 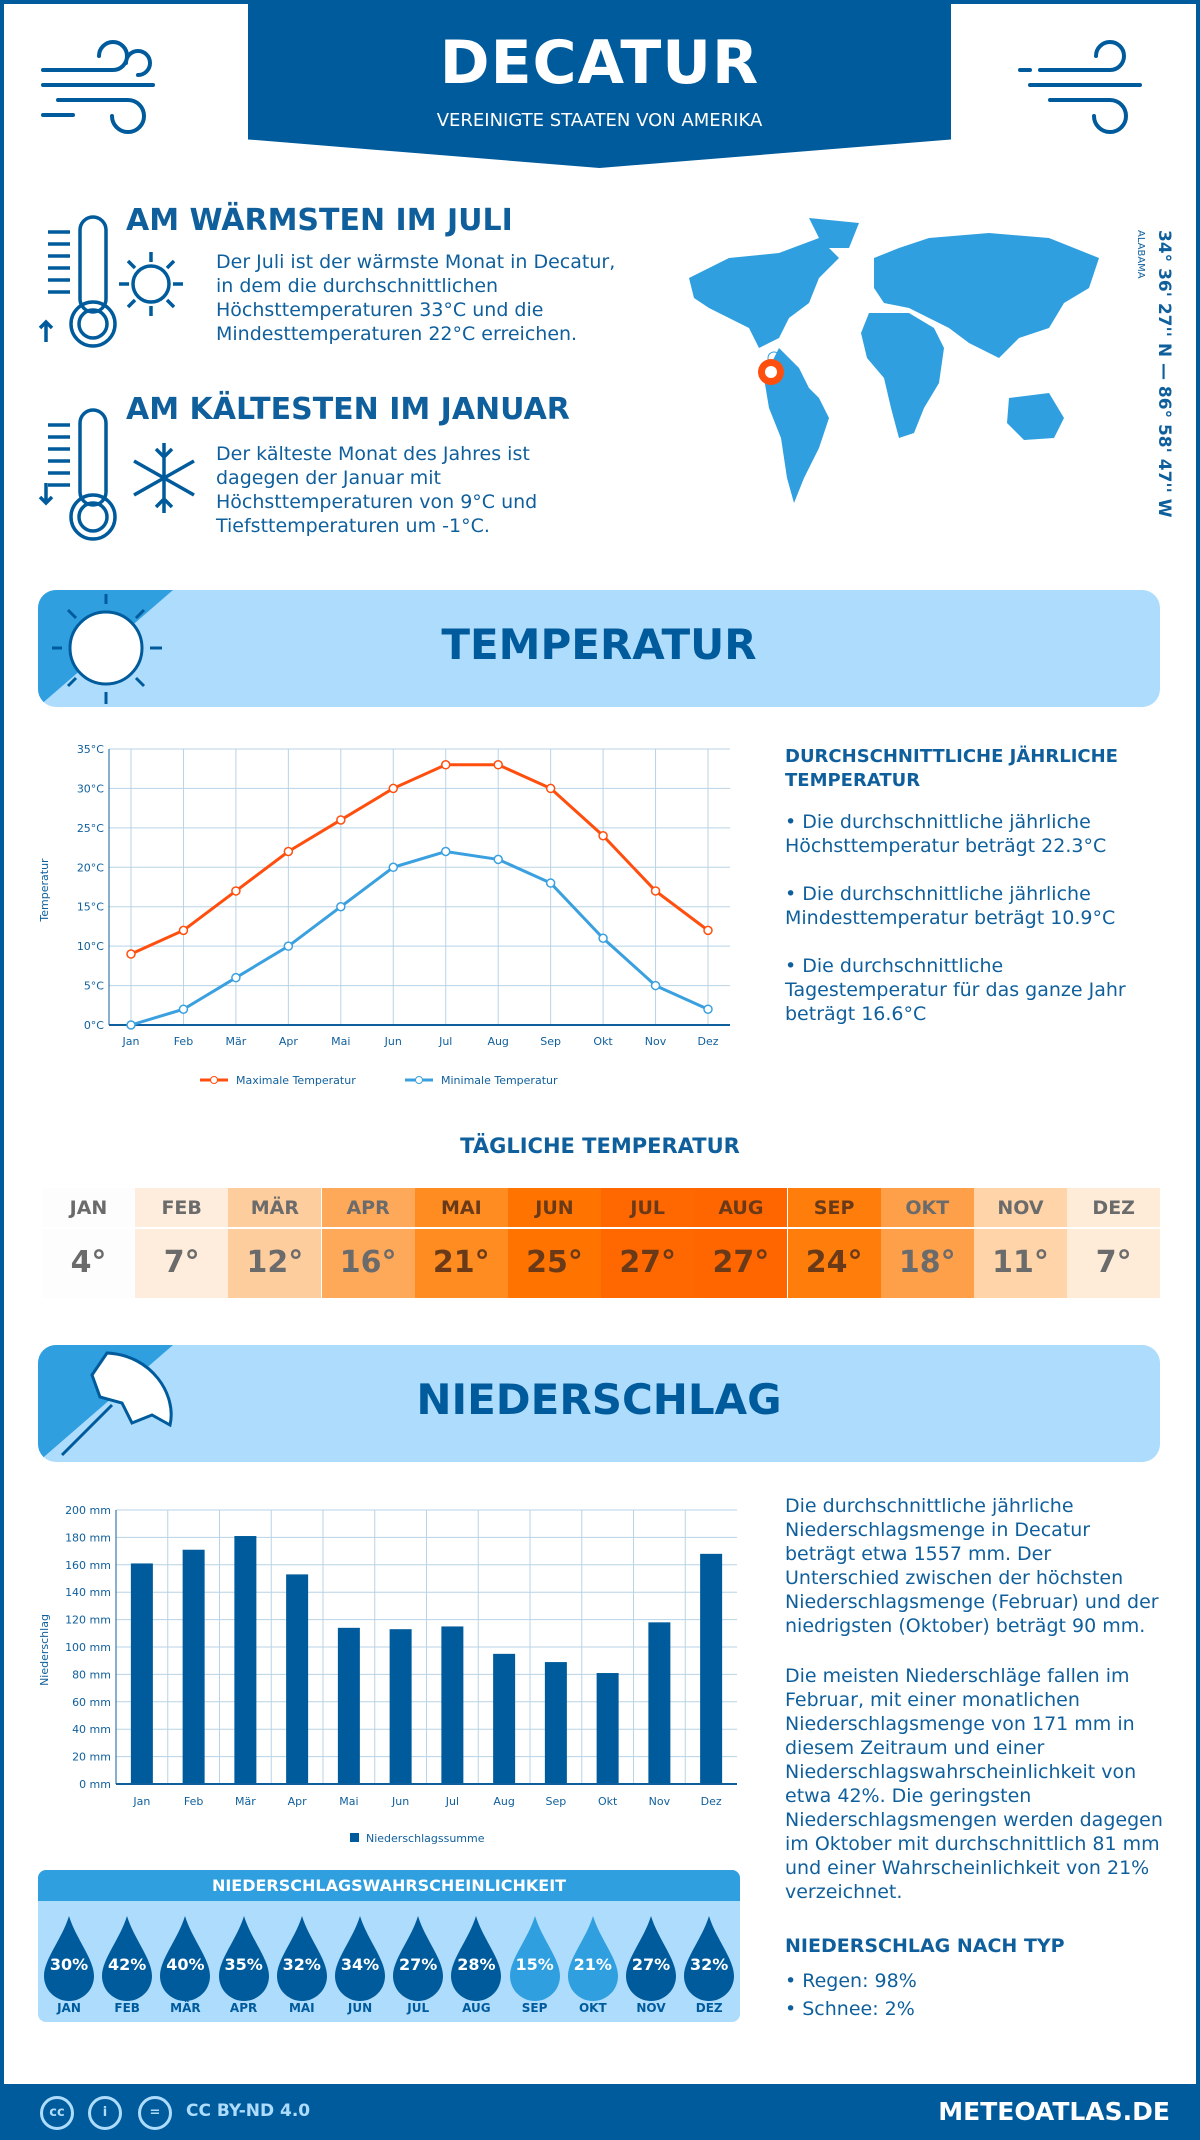 I want to click on month-label: FEB, so click(x=181, y=1208).